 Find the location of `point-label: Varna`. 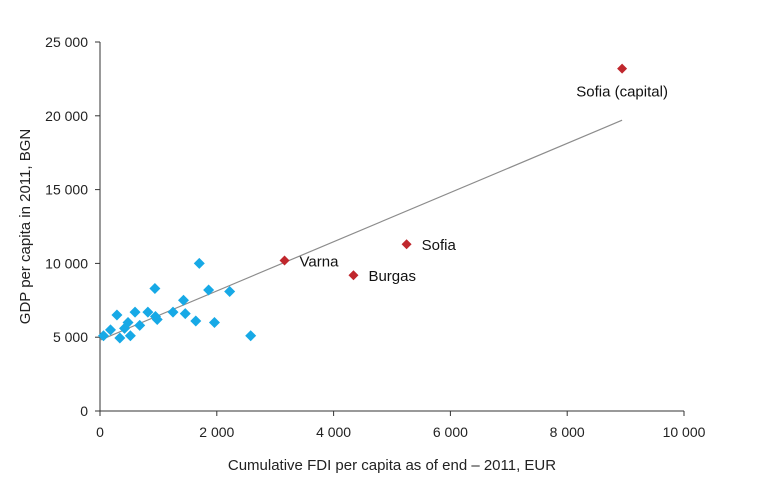

point-label: Varna is located at coordinates (320, 261).